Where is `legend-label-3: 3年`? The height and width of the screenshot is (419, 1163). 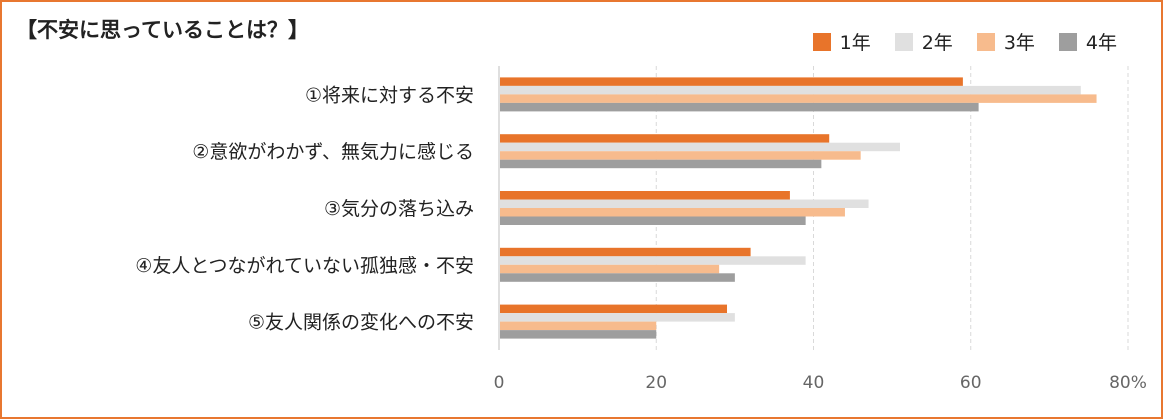
legend-label-3: 3年 is located at coordinates (1019, 43).